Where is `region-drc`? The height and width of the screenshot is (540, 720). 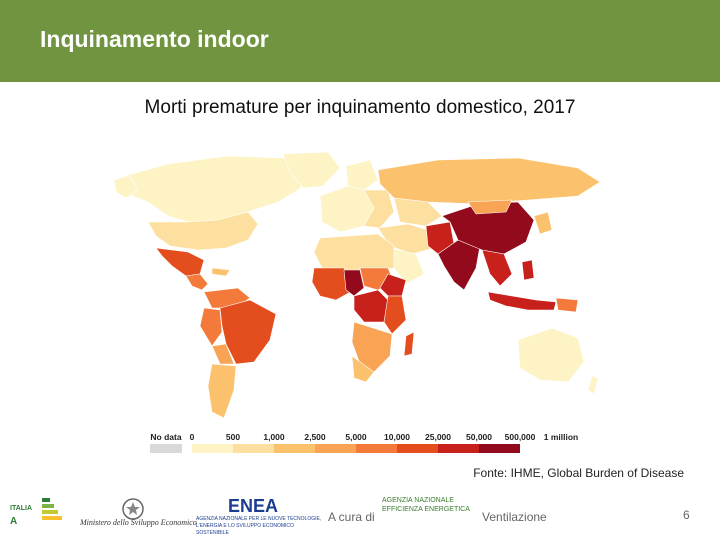
region-drc is located at coordinates (371, 306).